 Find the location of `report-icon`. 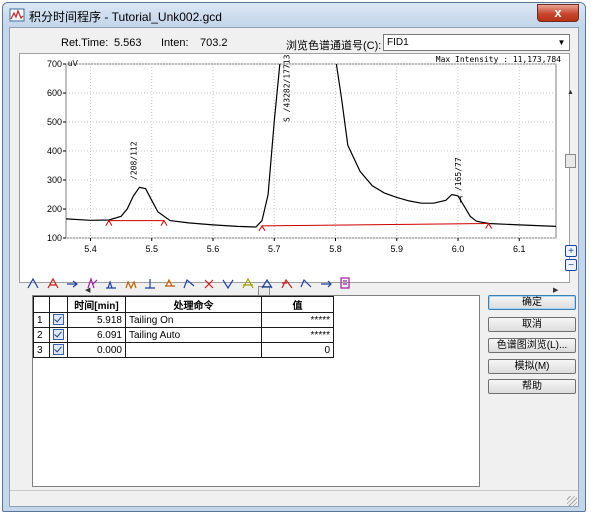

report-icon is located at coordinates (345, 283).